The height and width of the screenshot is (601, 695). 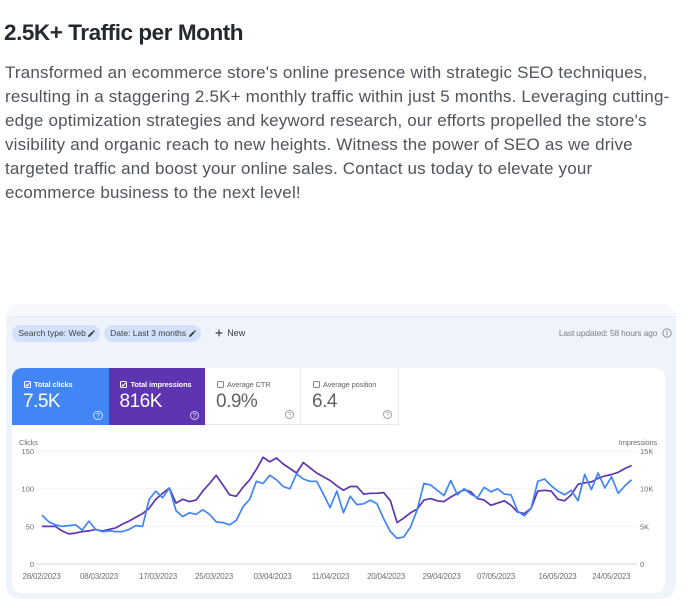 What do you see at coordinates (386, 576) in the screenshot?
I see `svg-text: 20/04/2023` at bounding box center [386, 576].